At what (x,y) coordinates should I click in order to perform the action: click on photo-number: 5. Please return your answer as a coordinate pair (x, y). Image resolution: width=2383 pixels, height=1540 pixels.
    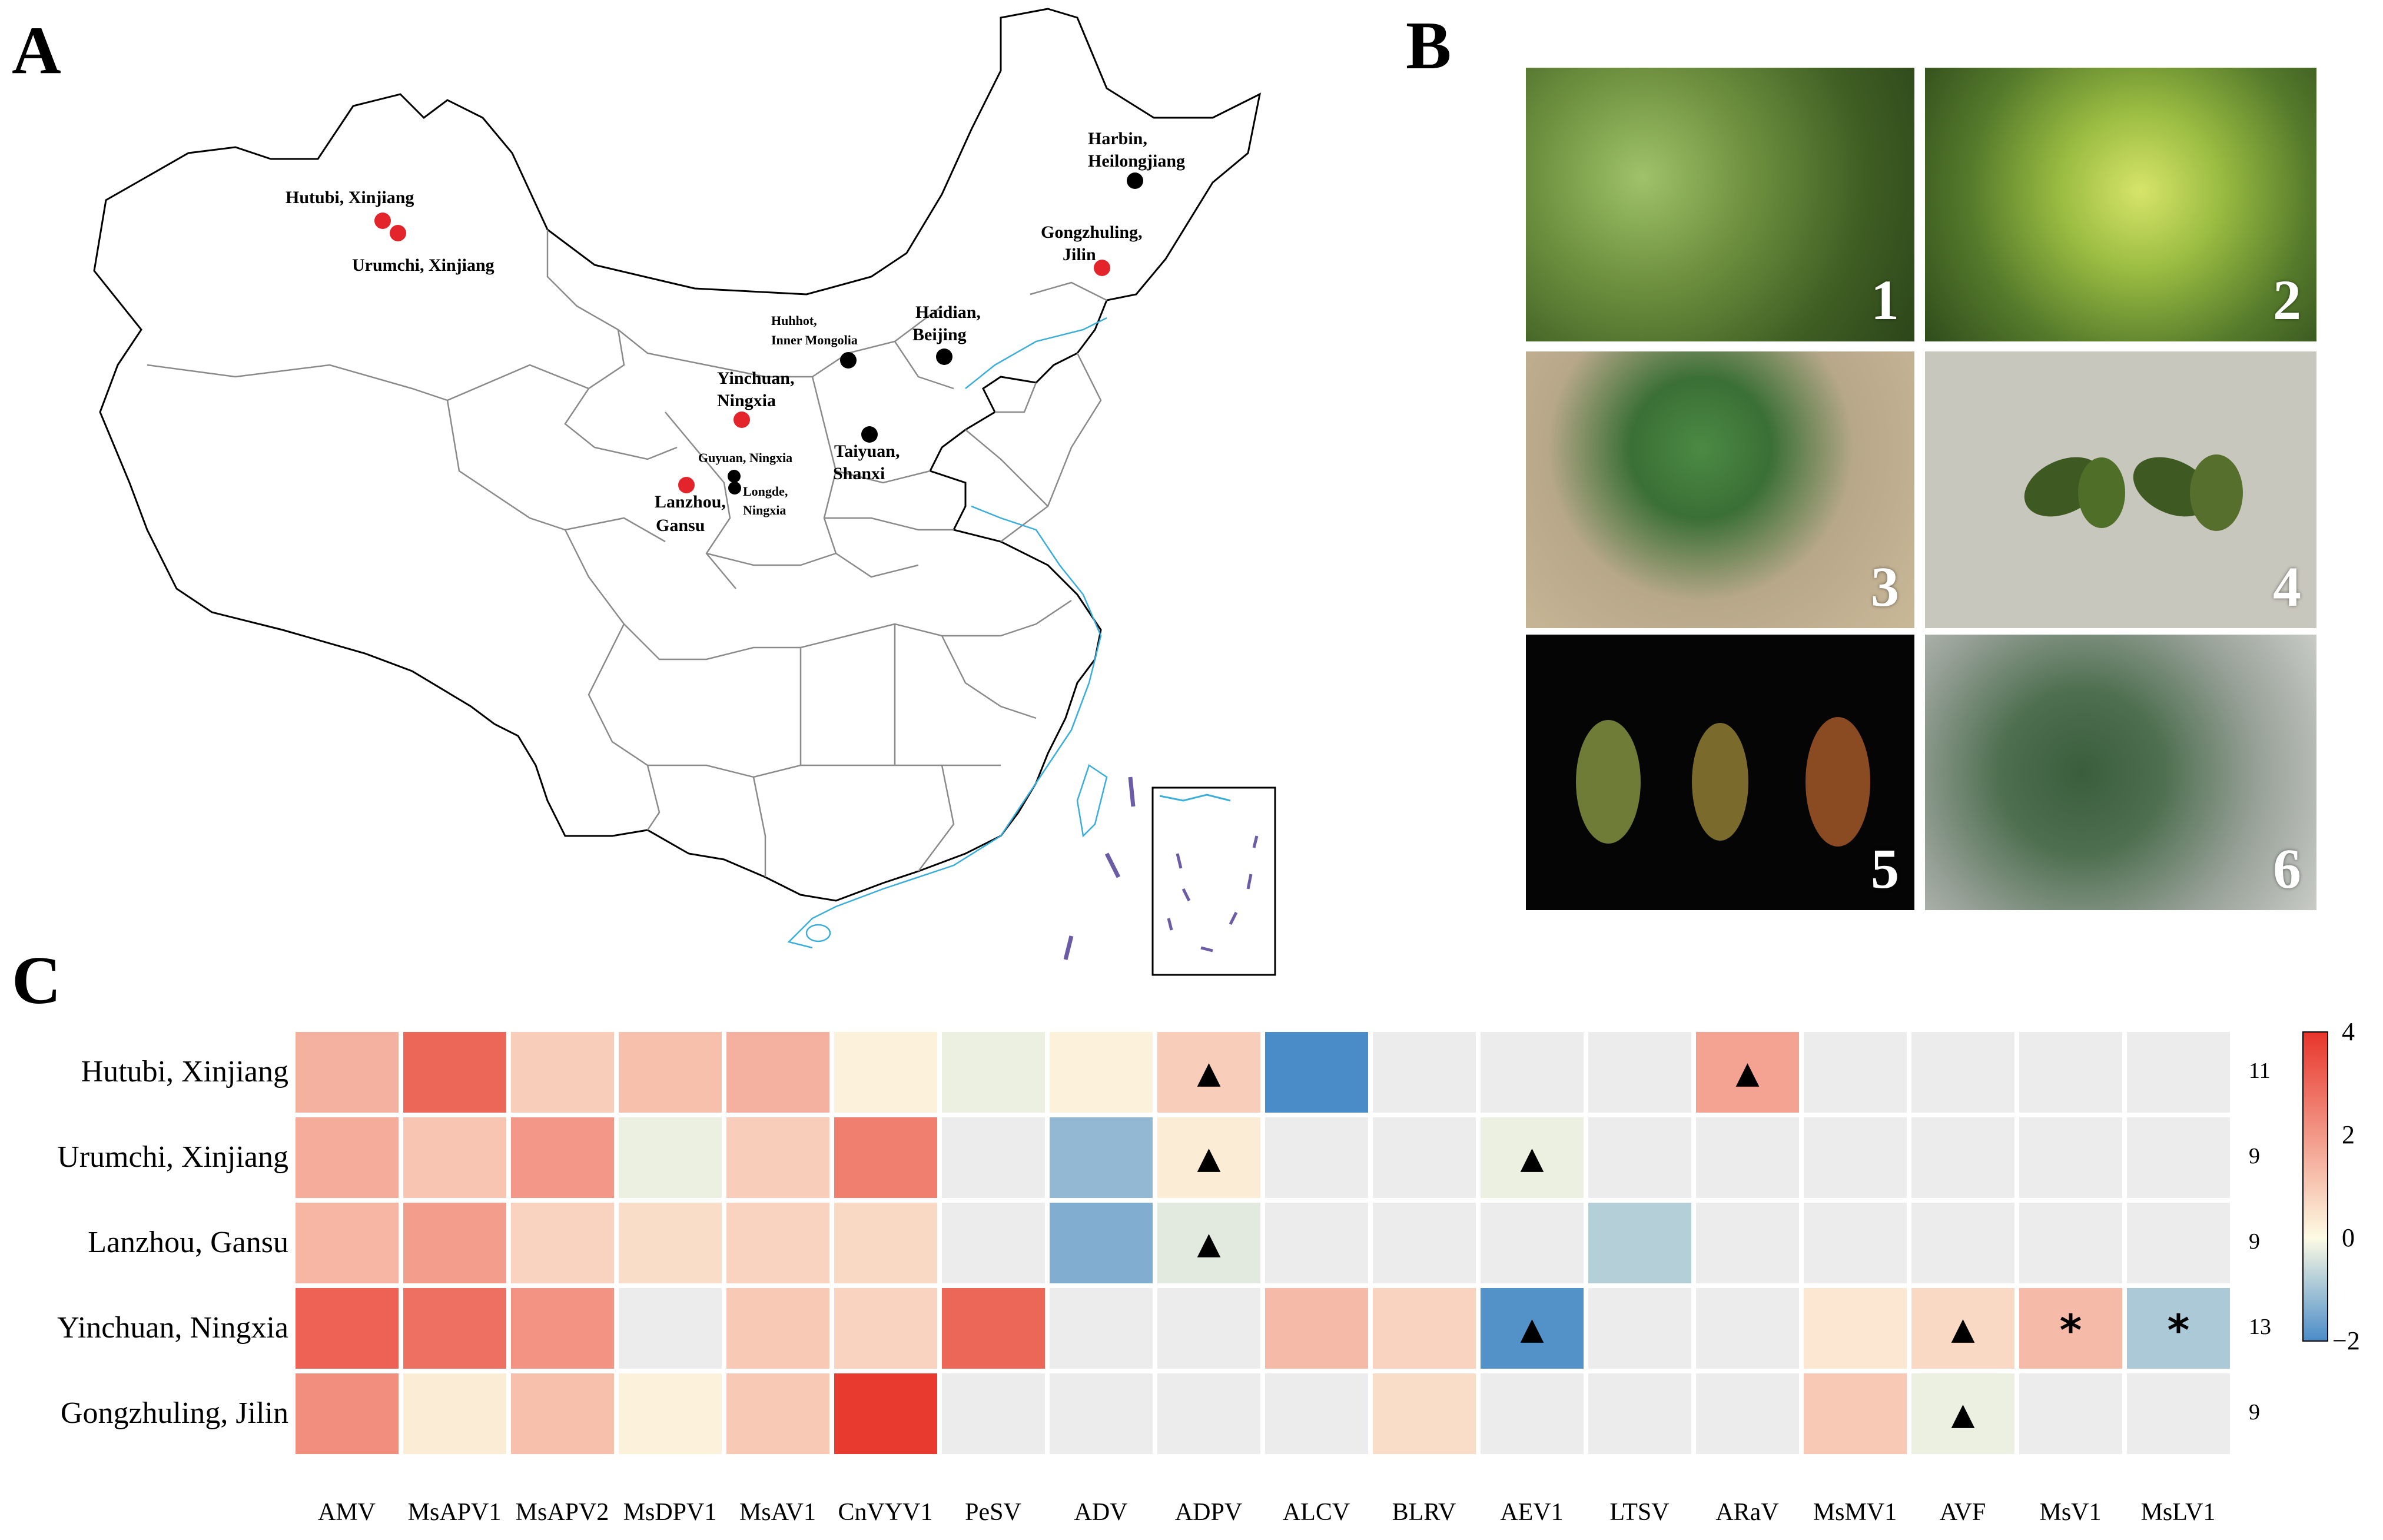
    Looking at the image, I should click on (1885, 868).